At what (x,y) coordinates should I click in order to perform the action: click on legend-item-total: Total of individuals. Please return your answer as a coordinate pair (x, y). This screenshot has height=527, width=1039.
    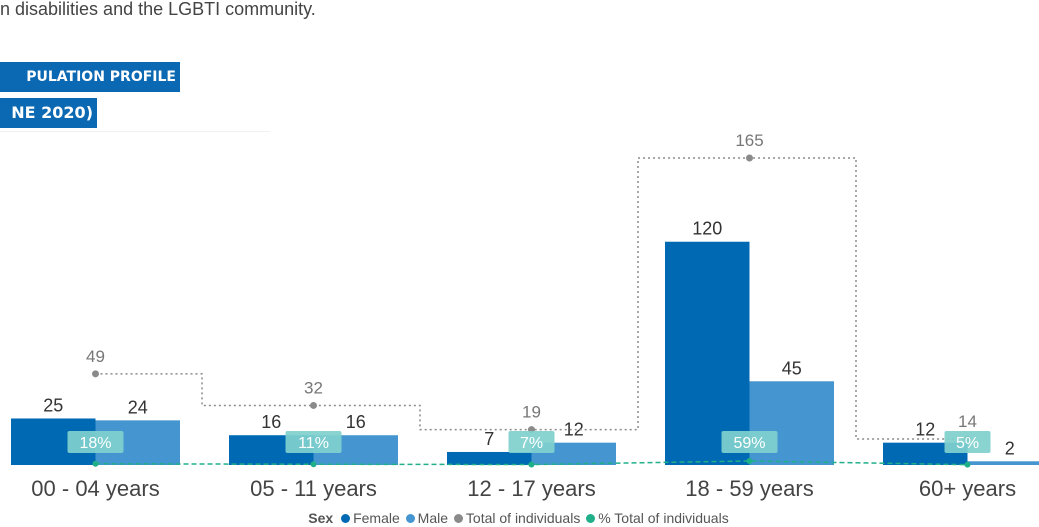
    Looking at the image, I should click on (517, 518).